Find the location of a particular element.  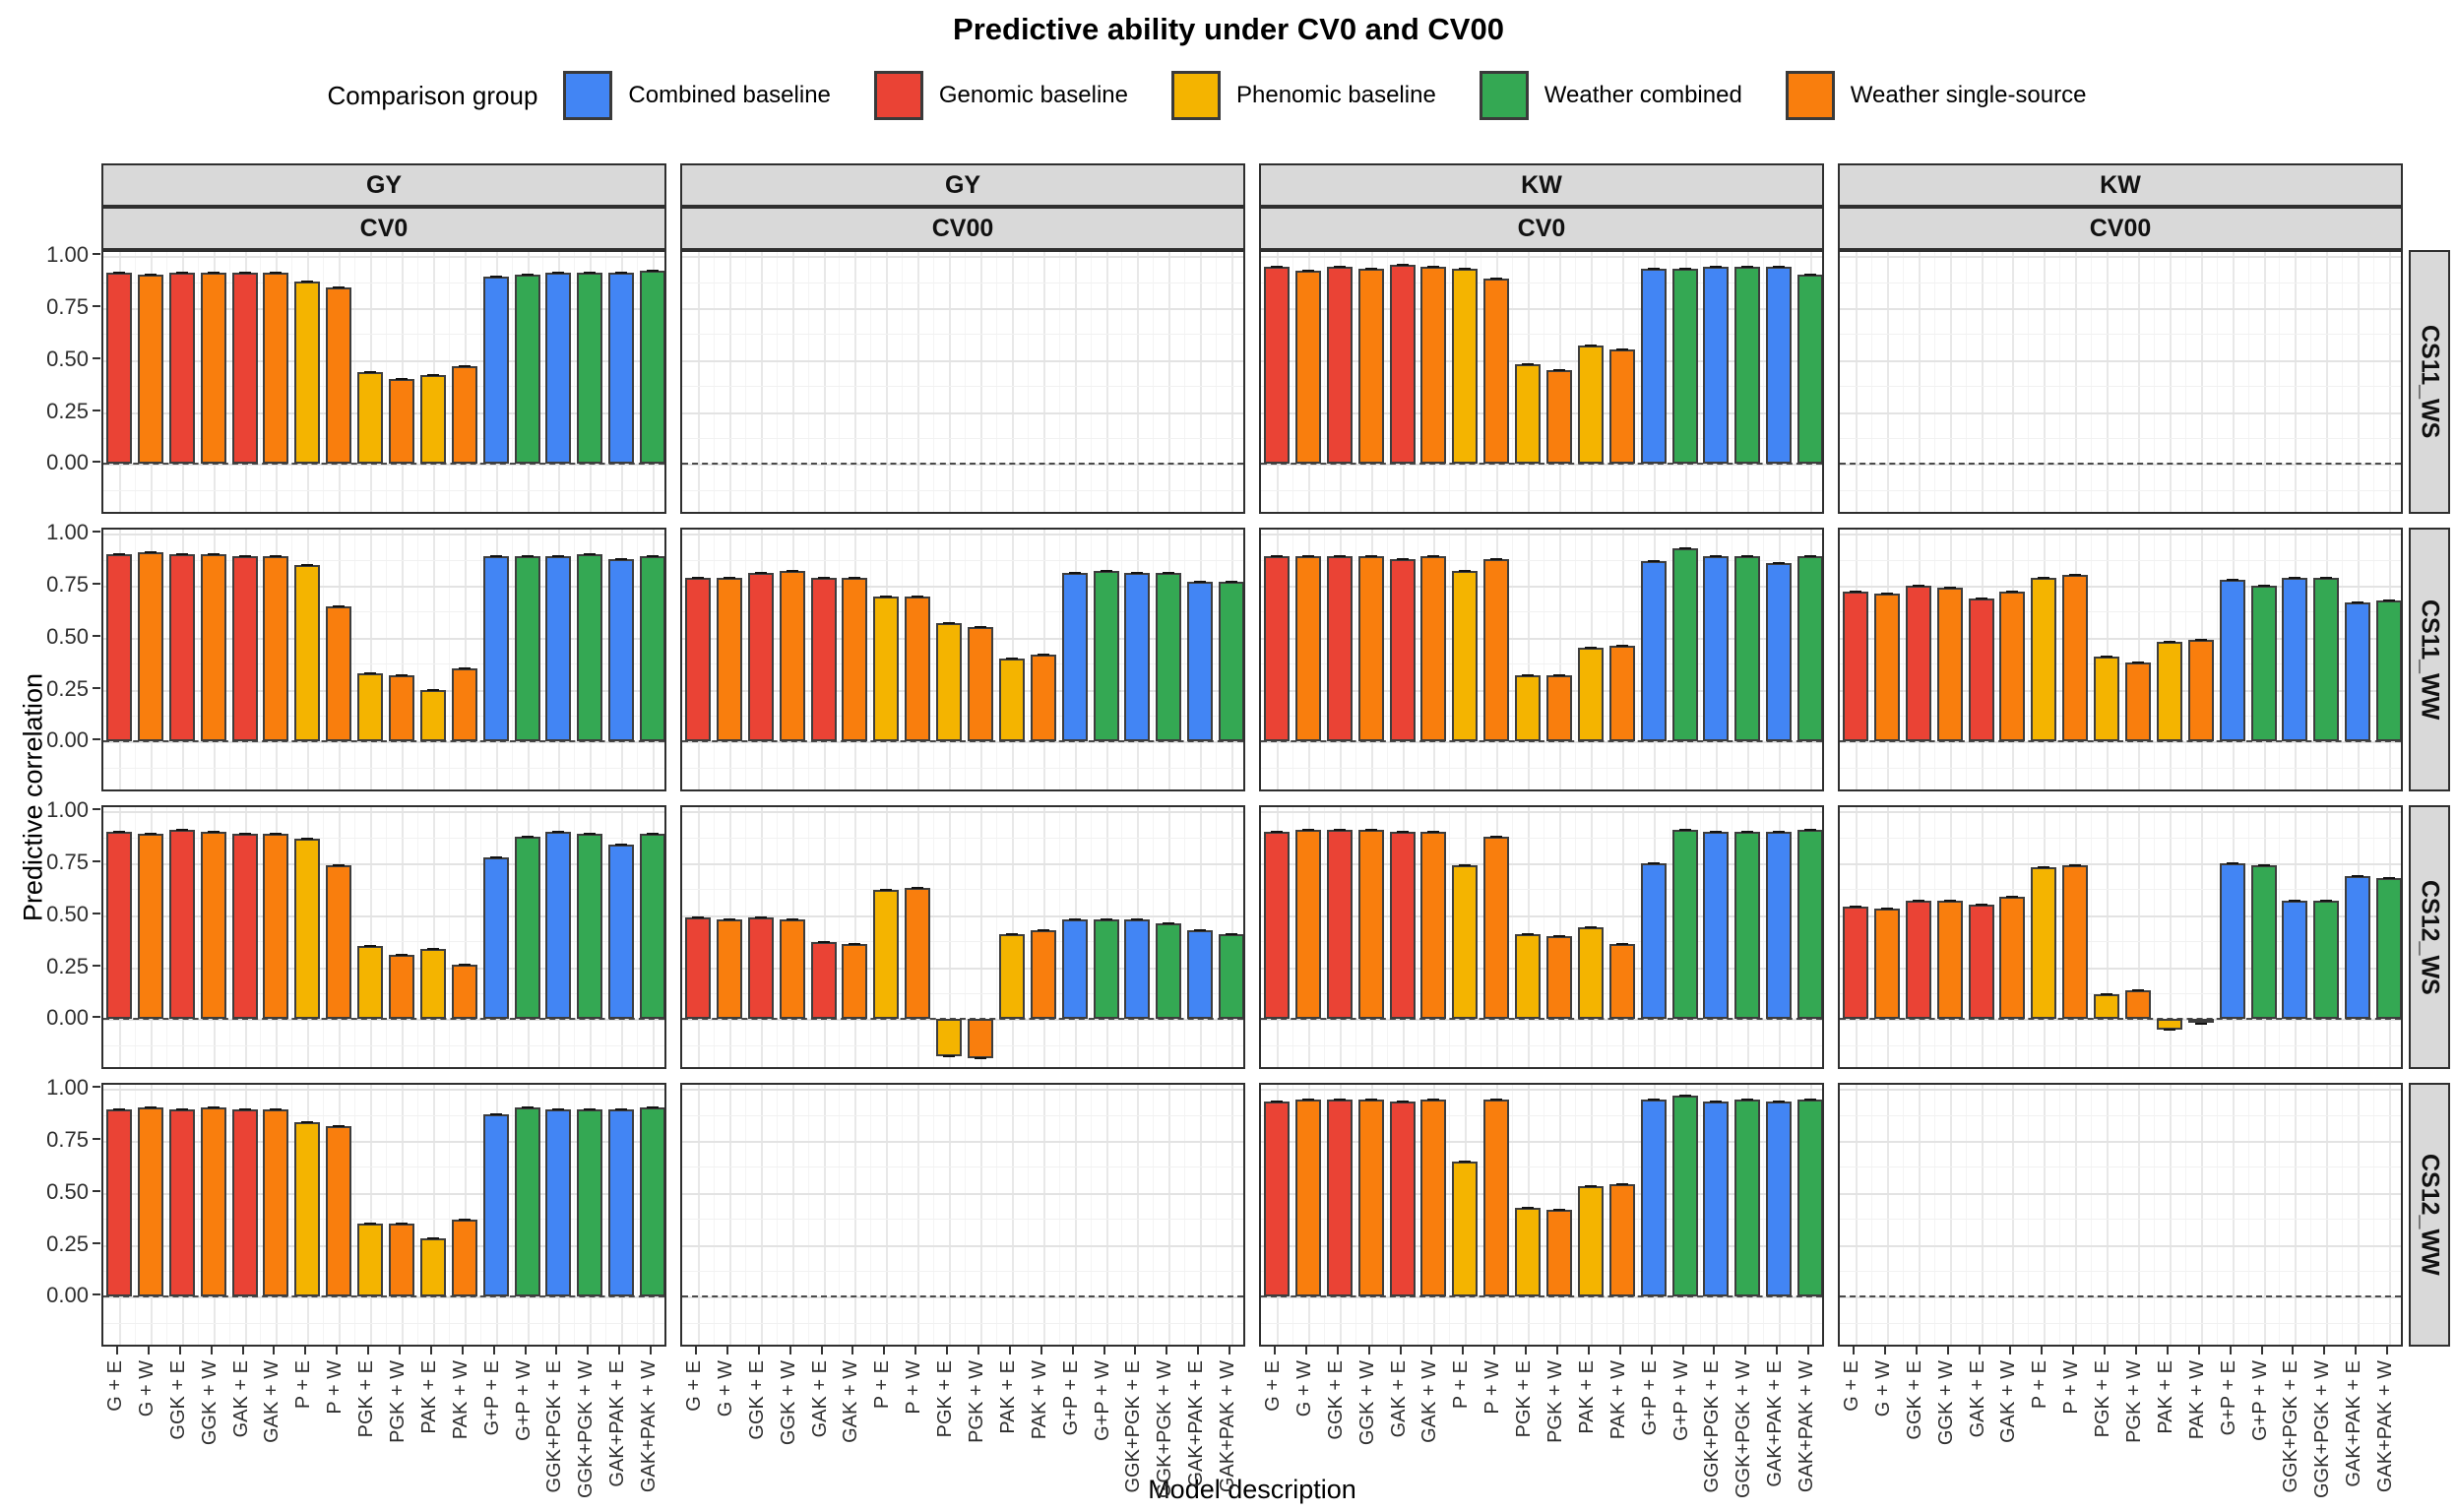

x-tick-label-text: P + E is located at coordinates (1461, 1385).